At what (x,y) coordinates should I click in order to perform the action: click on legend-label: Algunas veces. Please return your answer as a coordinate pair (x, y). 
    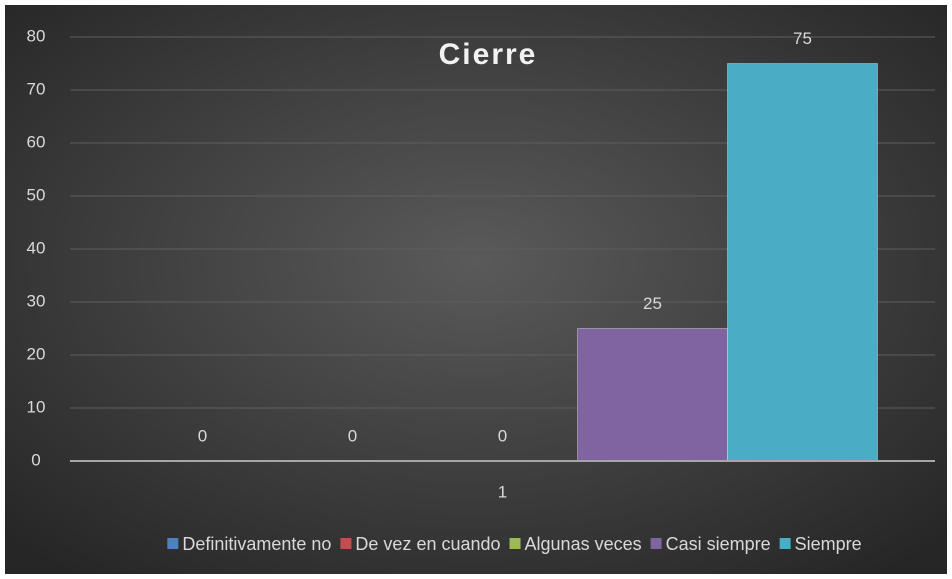
    Looking at the image, I should click on (583, 544).